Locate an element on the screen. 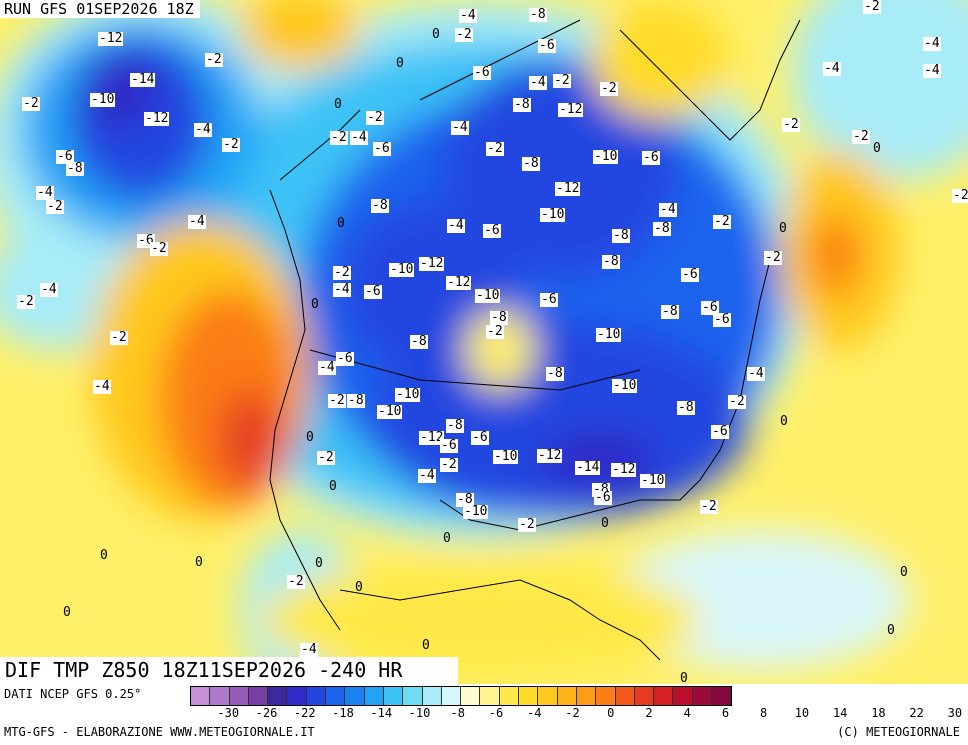  data-source: DATI NCEP GFS 0.25° is located at coordinates (73, 694).